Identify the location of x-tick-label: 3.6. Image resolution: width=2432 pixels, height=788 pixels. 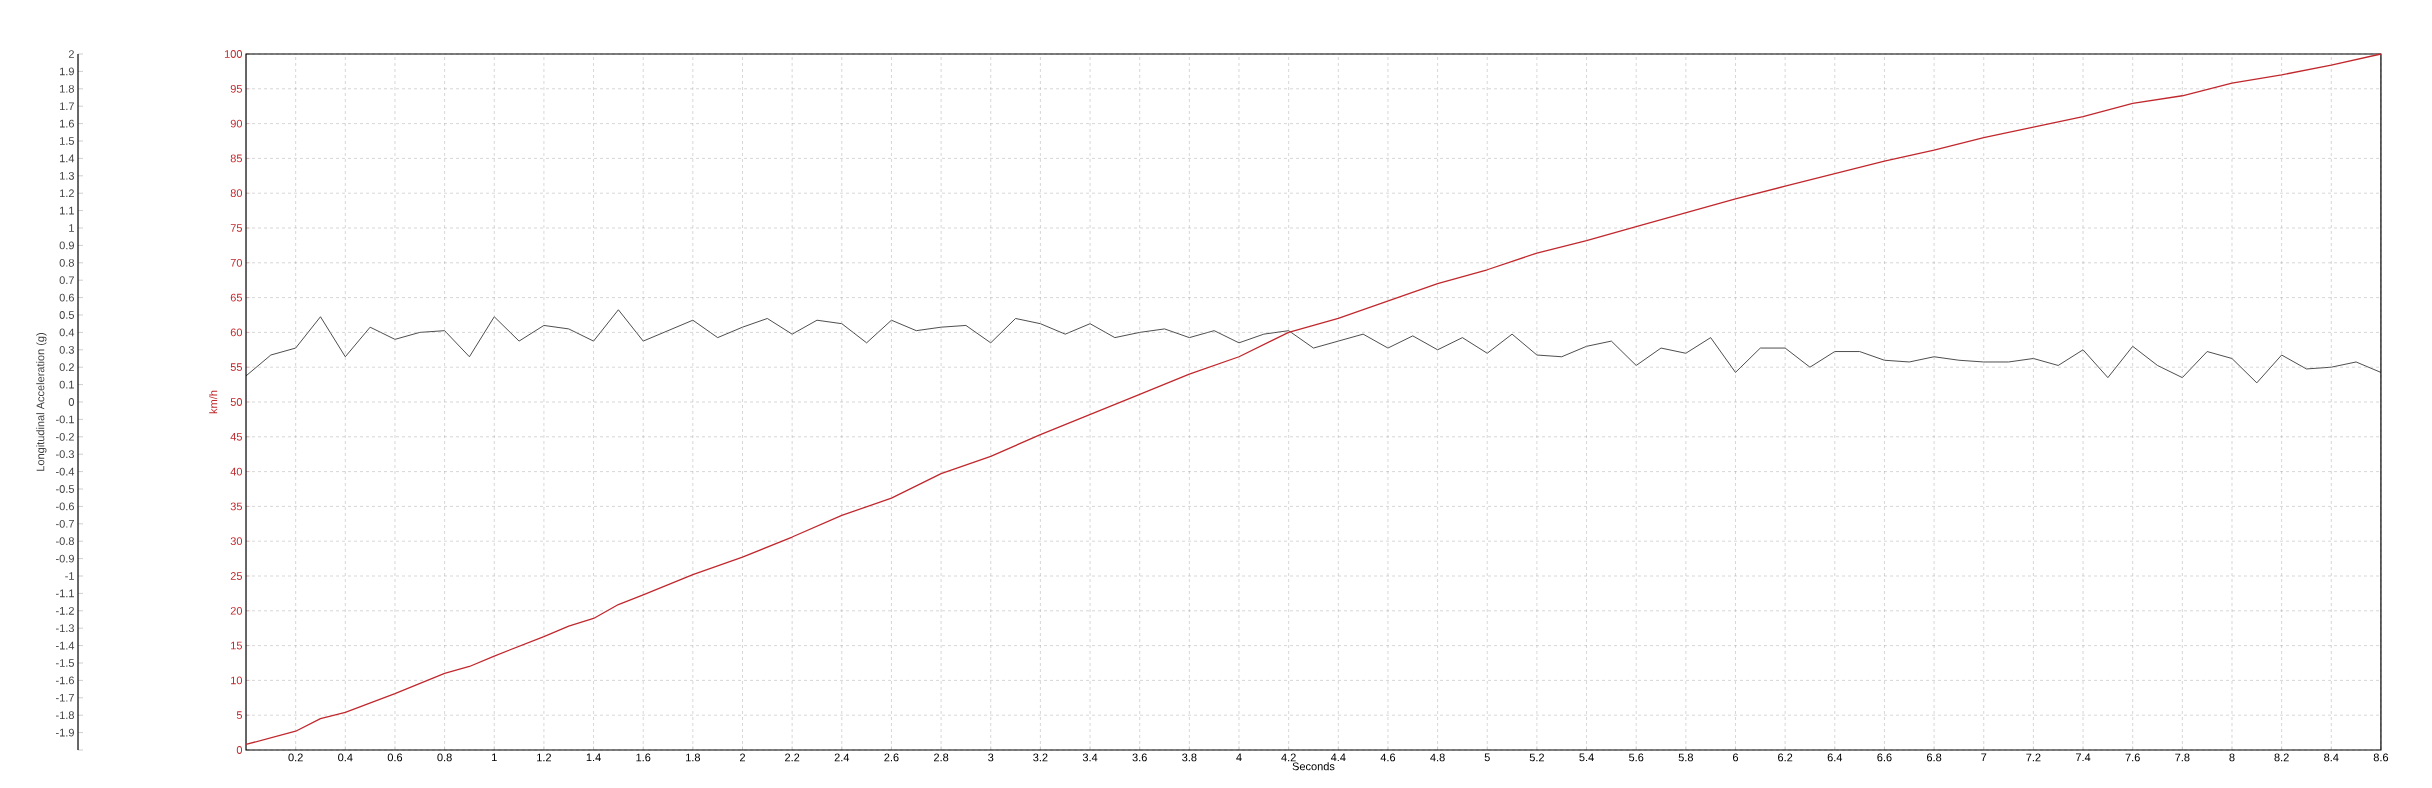
(1139, 757).